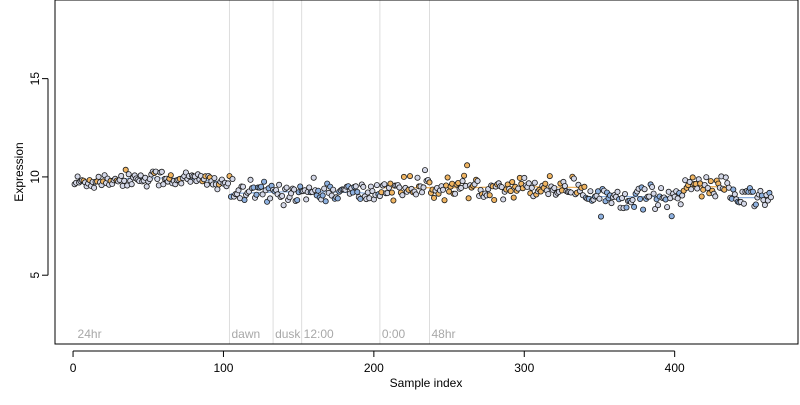 The image size is (800, 405). Describe the element at coordinates (35, 275) in the screenshot. I see `y-tick-label-0: 5` at that location.